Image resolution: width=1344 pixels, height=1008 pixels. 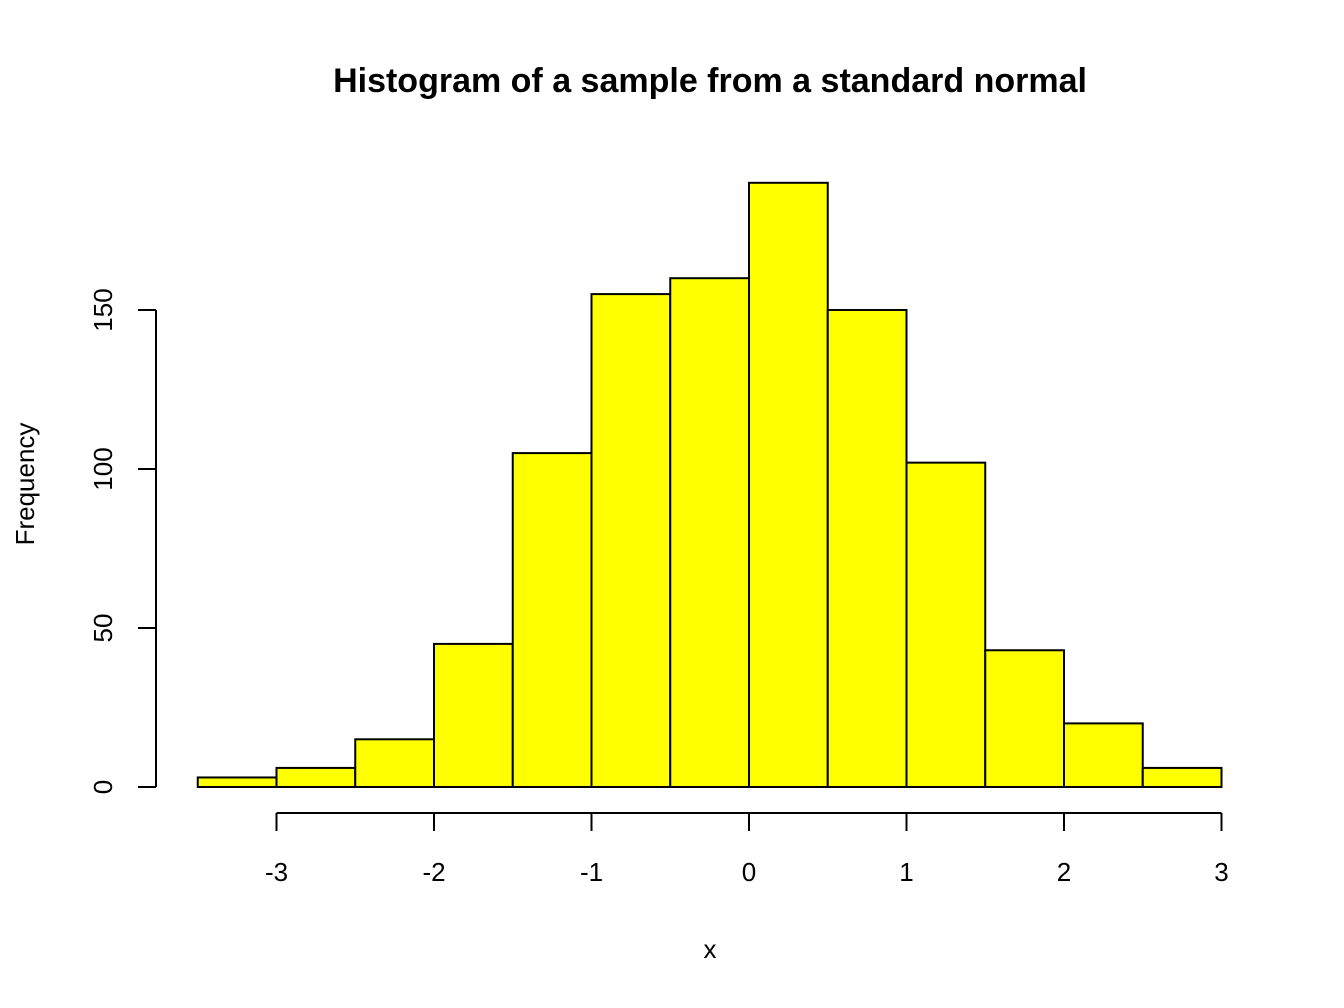 What do you see at coordinates (103, 309) in the screenshot?
I see `y-tick-label: 150` at bounding box center [103, 309].